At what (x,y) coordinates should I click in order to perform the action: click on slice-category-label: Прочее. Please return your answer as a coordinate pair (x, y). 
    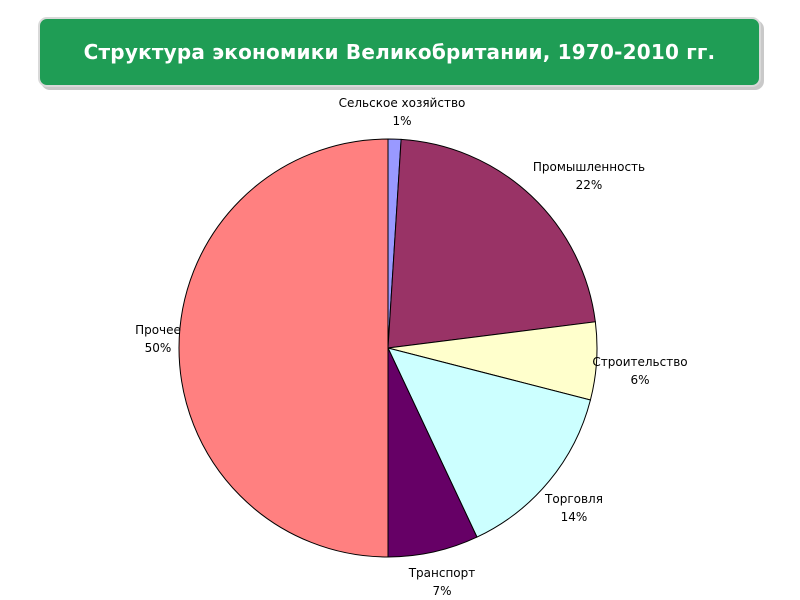
    Looking at the image, I should click on (158, 330).